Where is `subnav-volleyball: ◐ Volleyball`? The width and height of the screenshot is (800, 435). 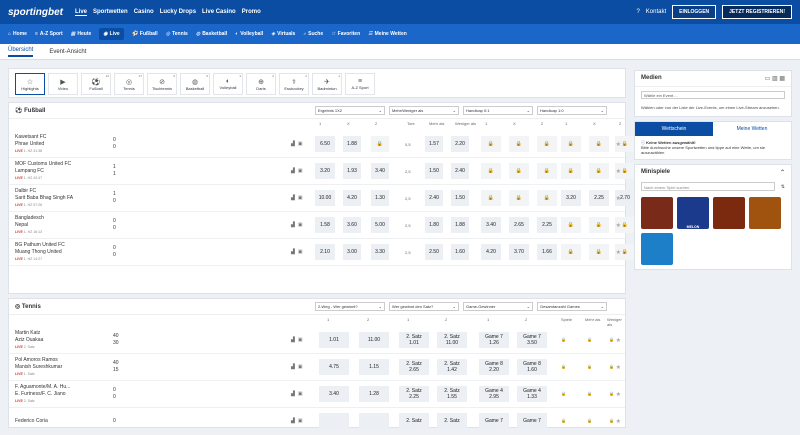
subnav-volleyball: ◐ Volleyball is located at coordinates (249, 34).